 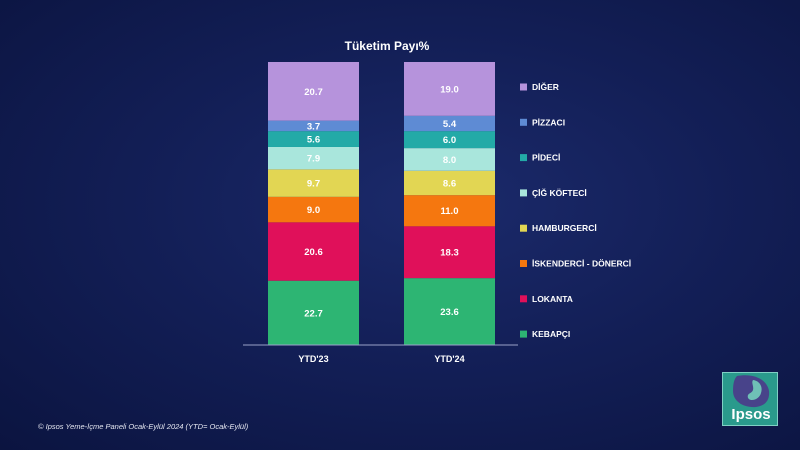 What do you see at coordinates (523, 299) in the screenshot?
I see `legend-swatch-lokanta` at bounding box center [523, 299].